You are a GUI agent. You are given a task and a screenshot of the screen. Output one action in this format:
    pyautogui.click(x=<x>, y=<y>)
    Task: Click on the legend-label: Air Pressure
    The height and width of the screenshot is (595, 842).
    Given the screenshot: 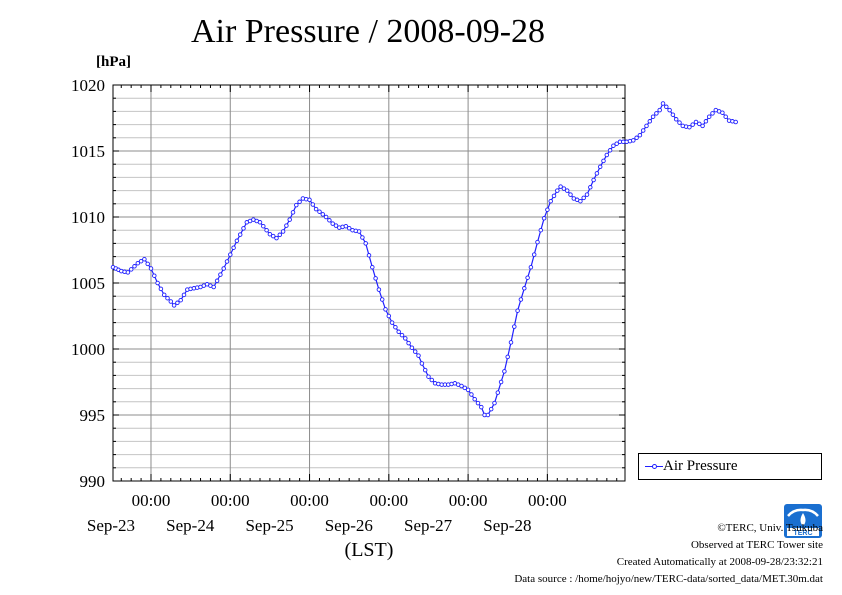 What is the action you would take?
    pyautogui.click(x=700, y=466)
    